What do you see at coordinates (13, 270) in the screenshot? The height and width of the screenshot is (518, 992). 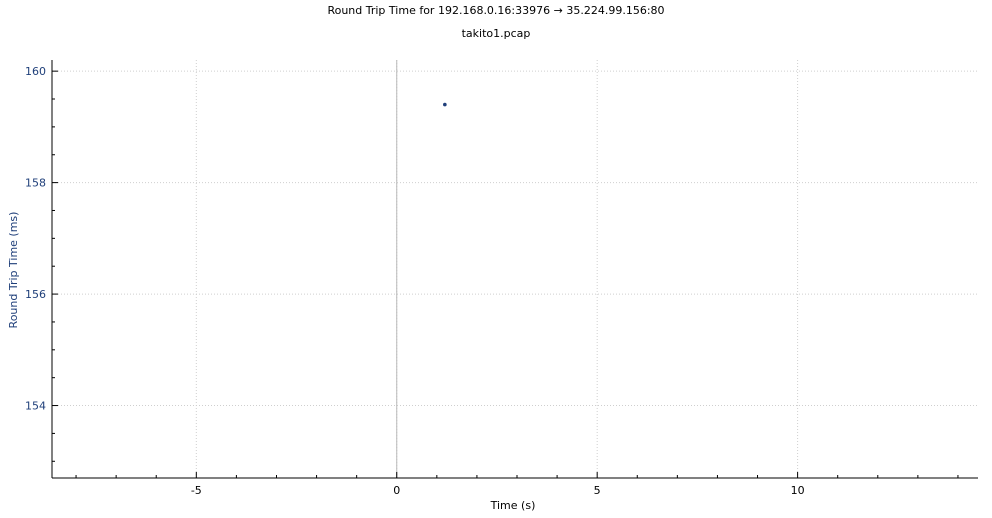 I see `y-axis-label: Round Trip Time (ms)` at bounding box center [13, 270].